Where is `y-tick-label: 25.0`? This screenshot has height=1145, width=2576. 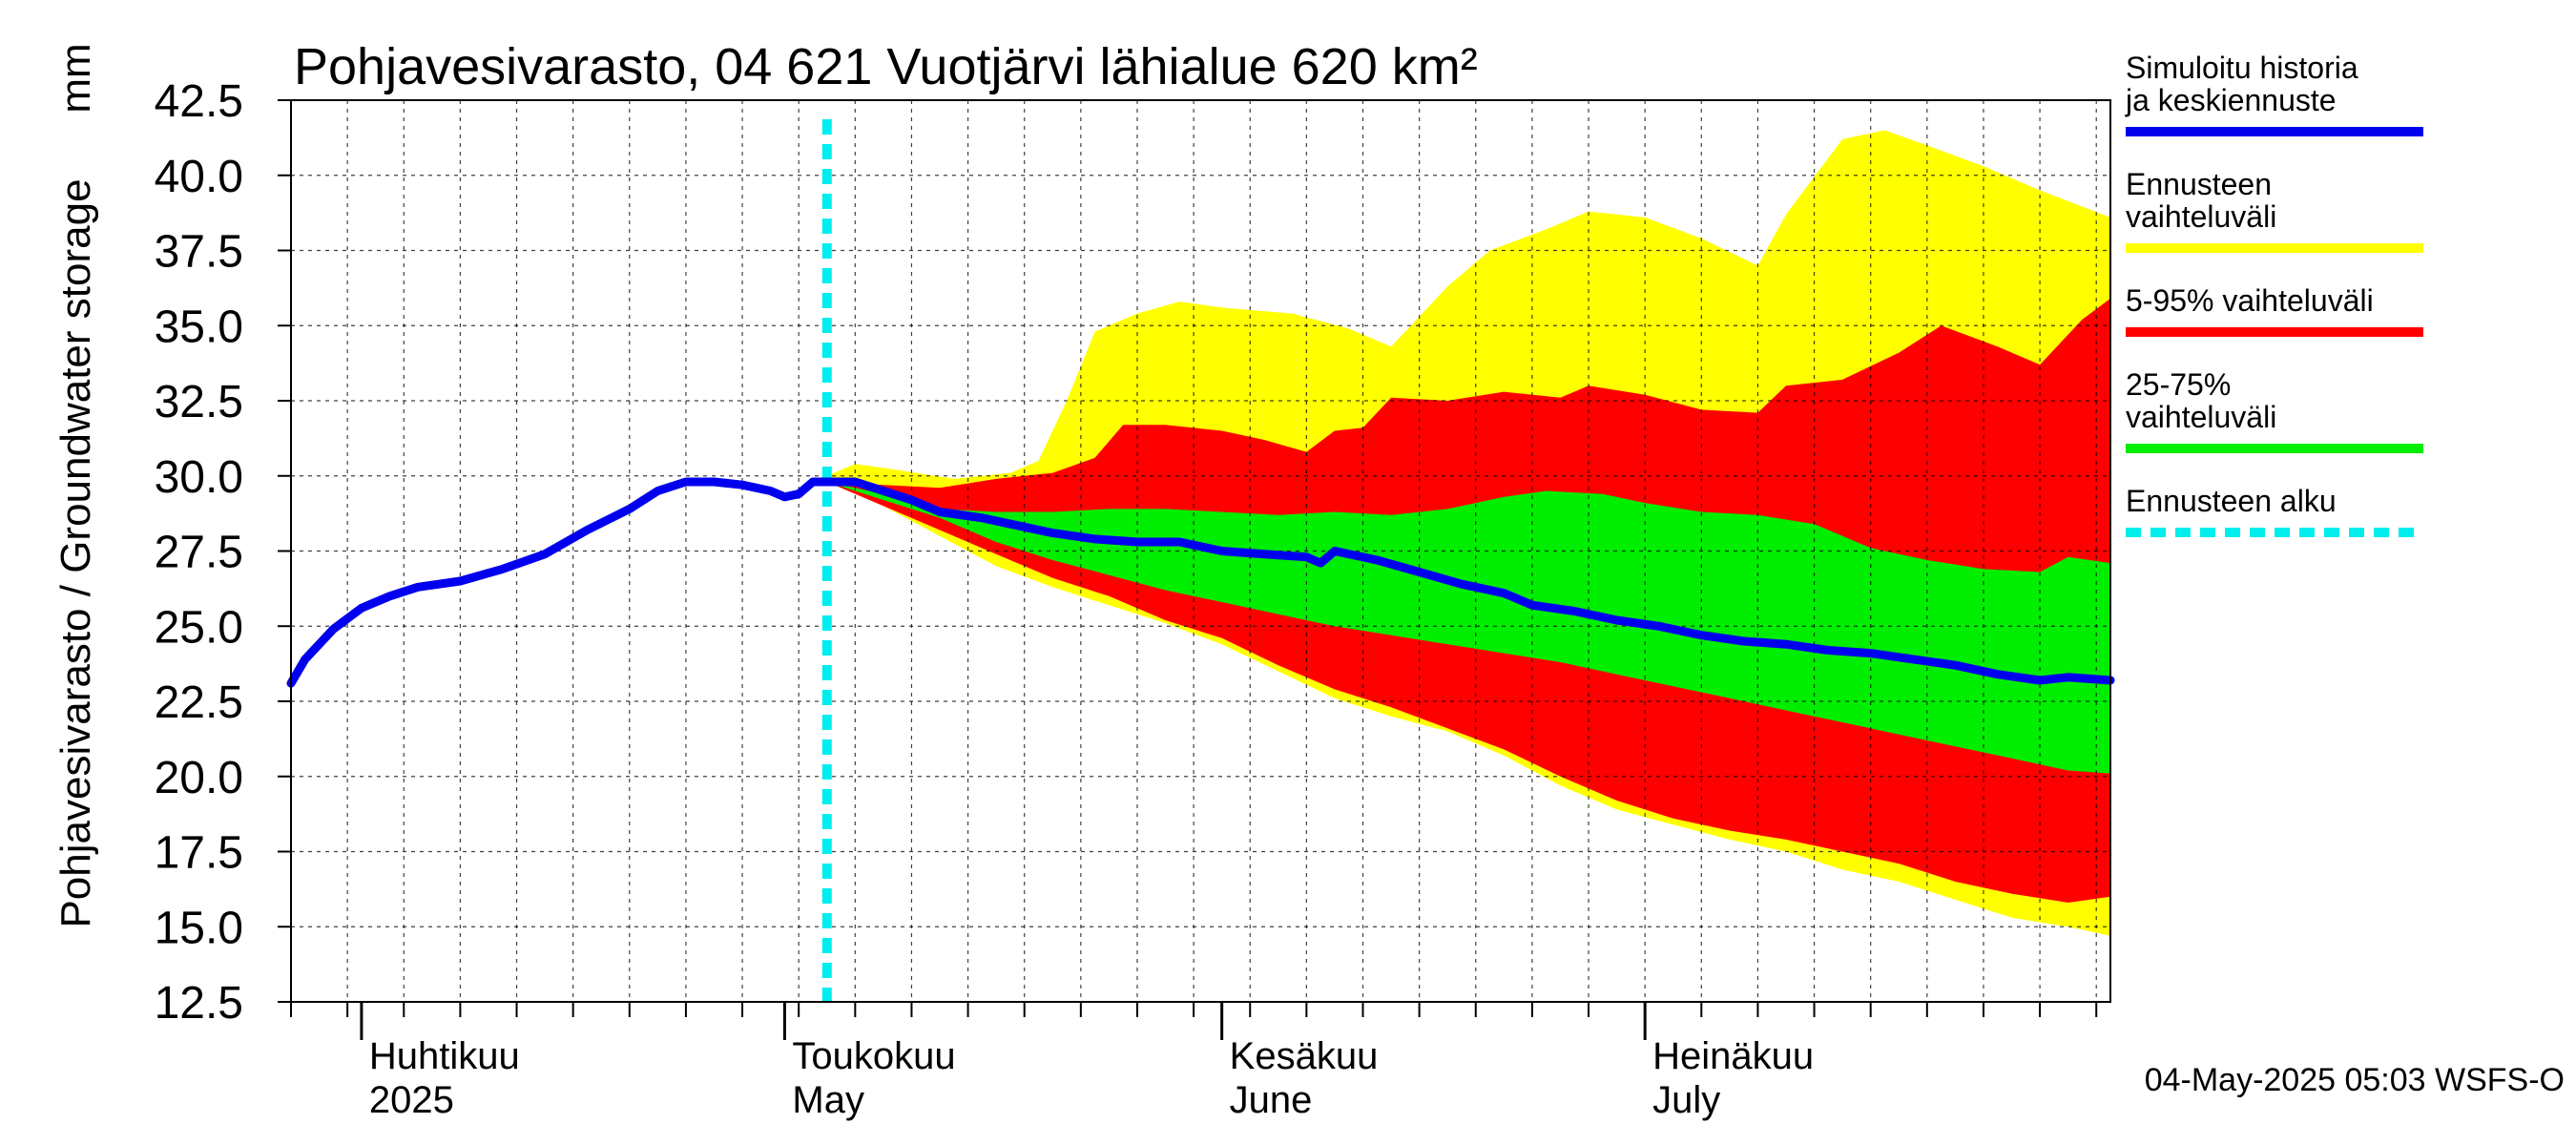 y-tick-label: 25.0 is located at coordinates (199, 627).